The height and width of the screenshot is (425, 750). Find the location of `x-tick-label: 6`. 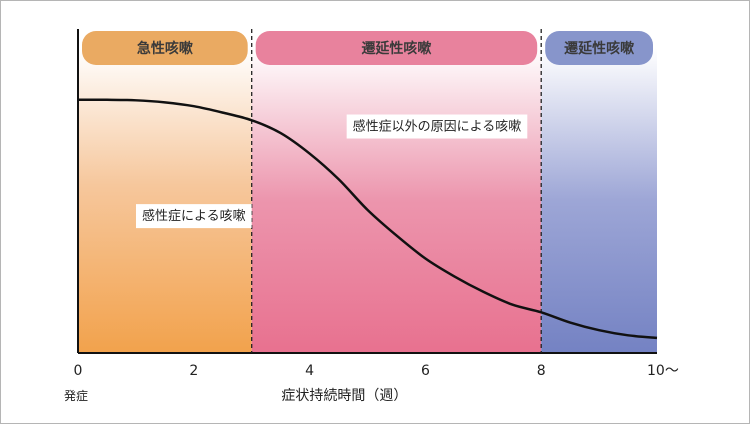

x-tick-label: 6 is located at coordinates (425, 371).